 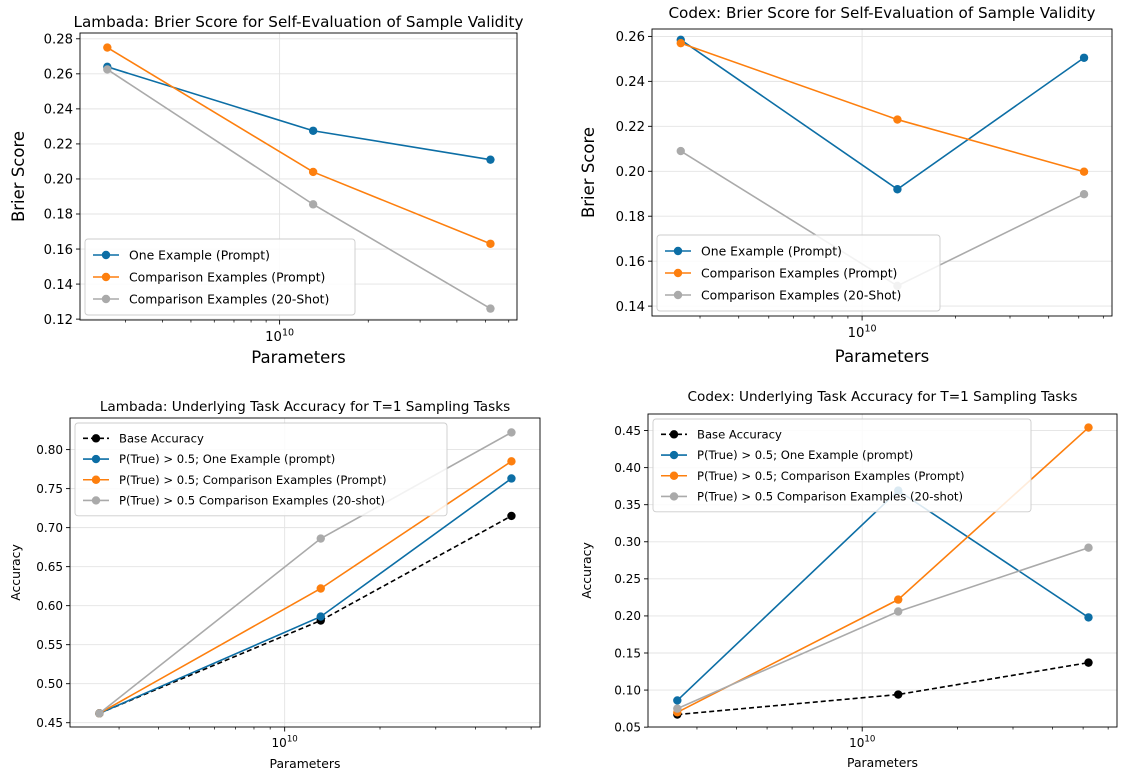 What do you see at coordinates (62, 180) in the screenshot?
I see `y-axis: 0.12 0.14 0.16 0.18 0.20 0.22 0.24 0.26 0.28` at bounding box center [62, 180].